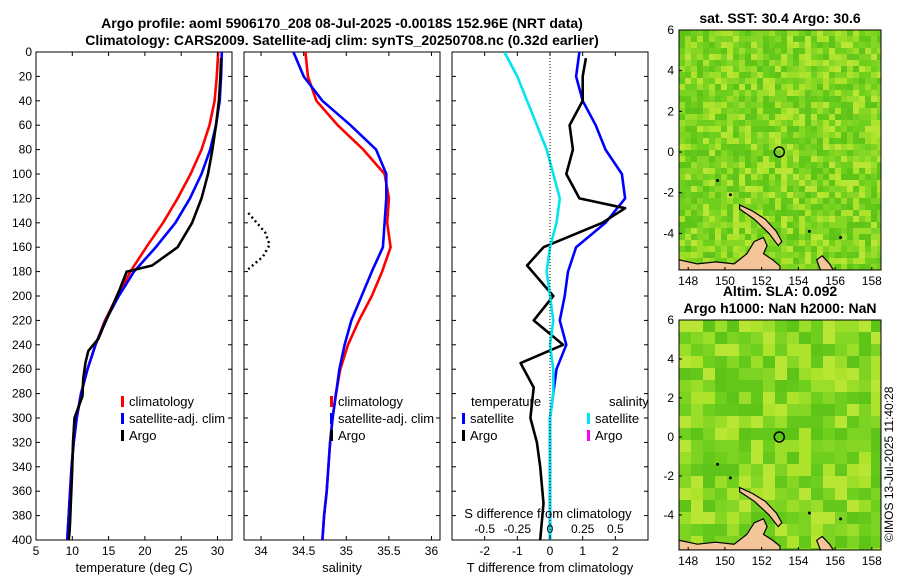 The height and width of the screenshot is (580, 900). Describe the element at coordinates (872, 561) in the screenshot. I see `map-x-tick-label: 158` at that location.